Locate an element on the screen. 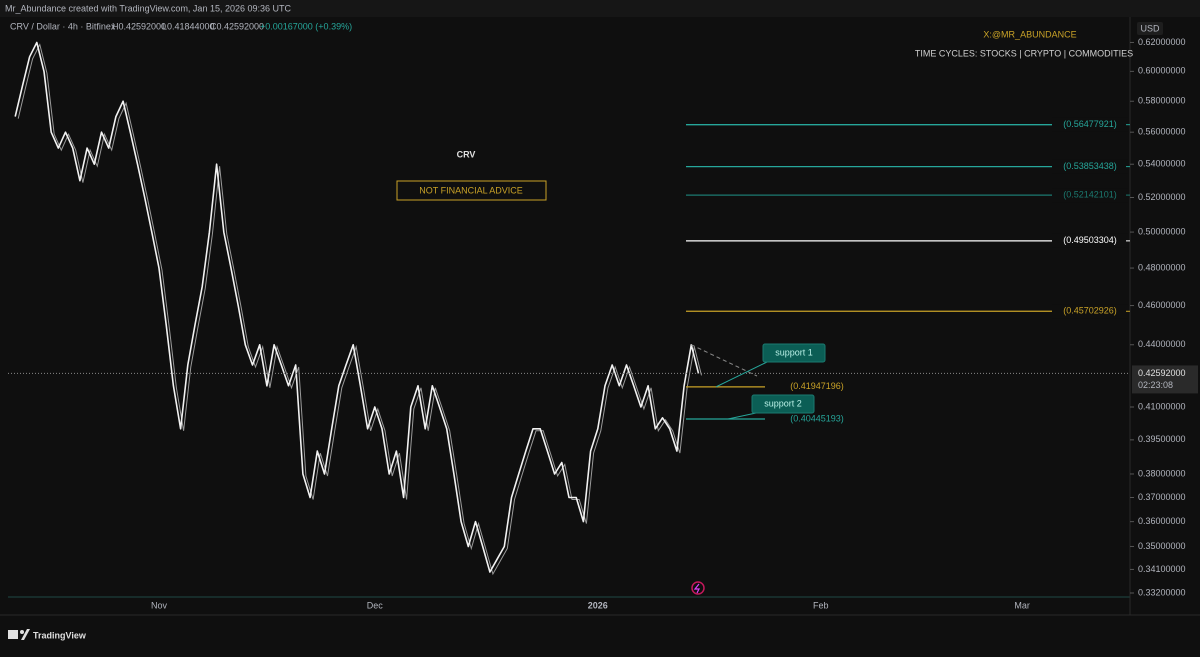 The width and height of the screenshot is (1200, 657). support-label: (0.41947196) is located at coordinates (817, 386).